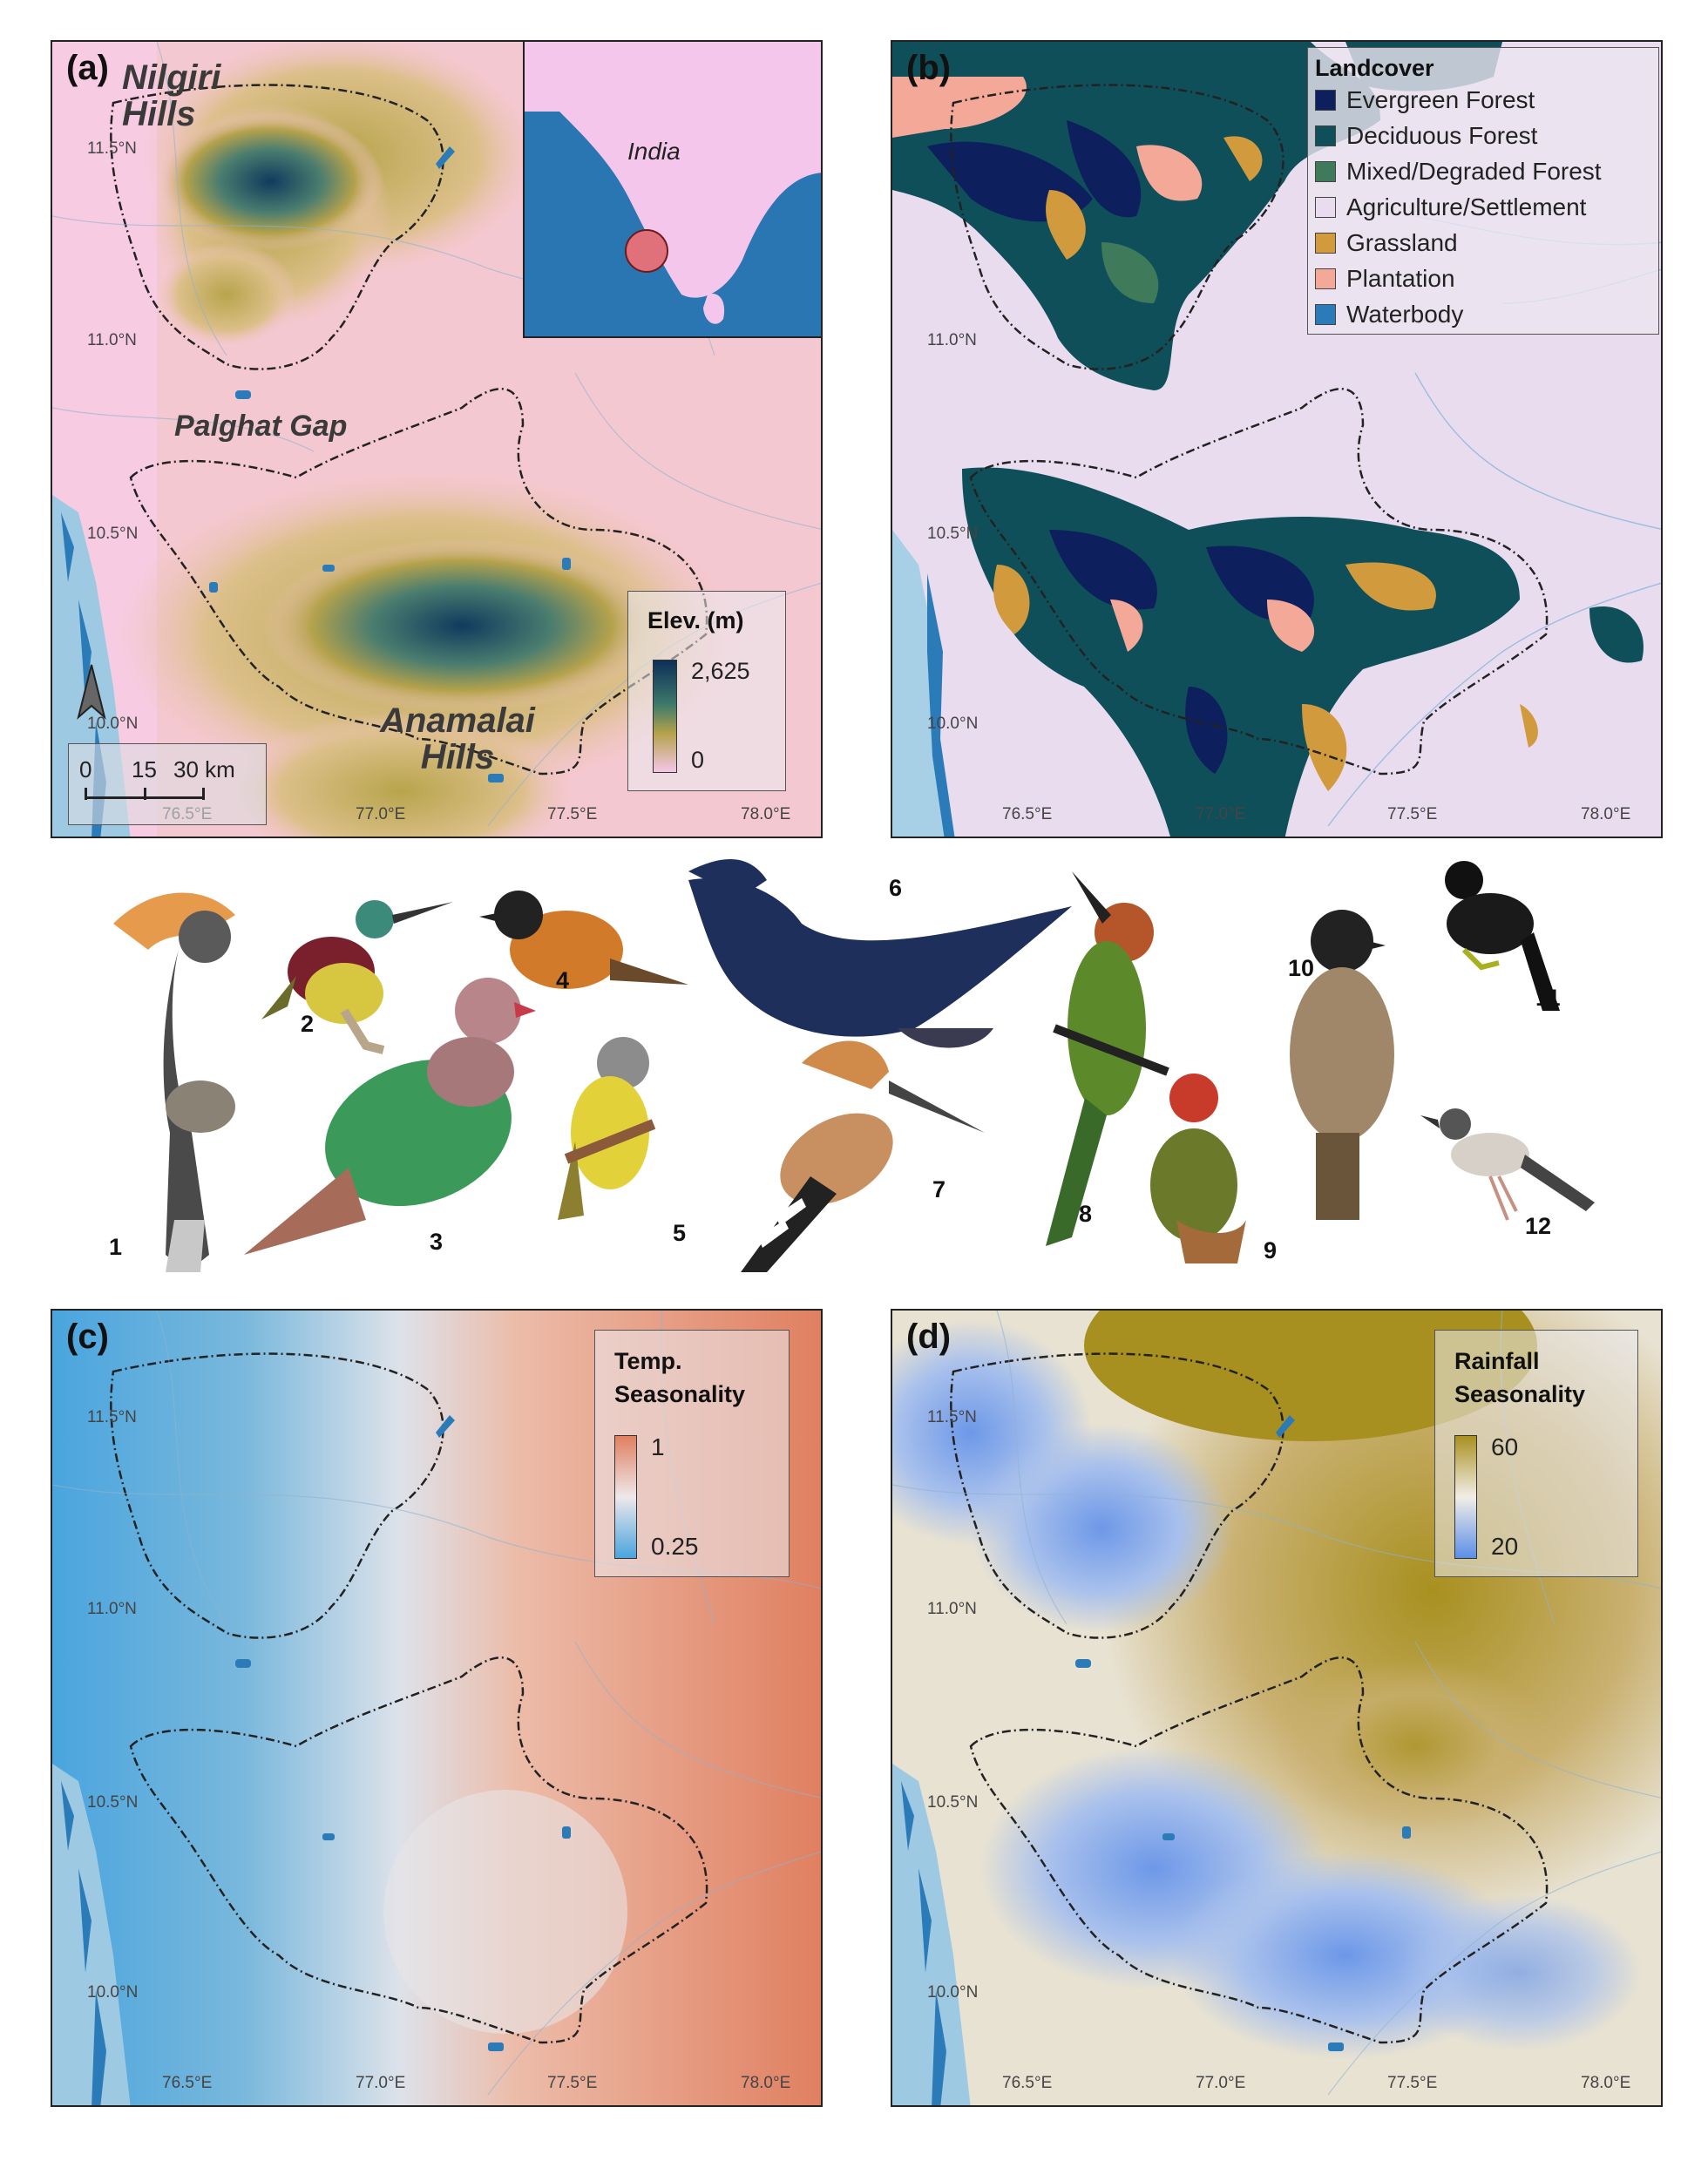 The height and width of the screenshot is (2161, 1708). What do you see at coordinates (563, 980) in the screenshot?
I see `bird-number: 4` at bounding box center [563, 980].